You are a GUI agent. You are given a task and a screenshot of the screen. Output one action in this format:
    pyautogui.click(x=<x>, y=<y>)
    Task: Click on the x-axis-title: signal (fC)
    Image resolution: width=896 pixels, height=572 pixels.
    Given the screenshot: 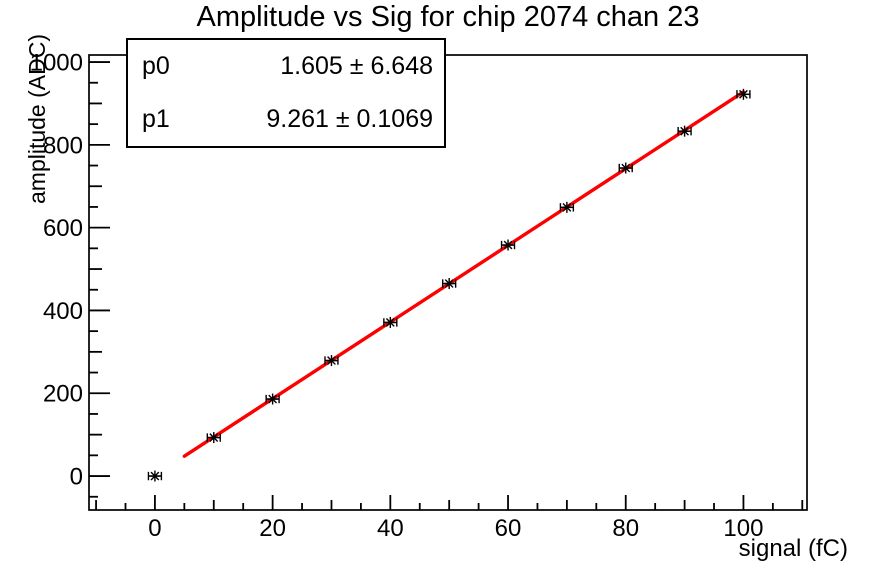 What is the action you would take?
    pyautogui.click(x=793, y=548)
    